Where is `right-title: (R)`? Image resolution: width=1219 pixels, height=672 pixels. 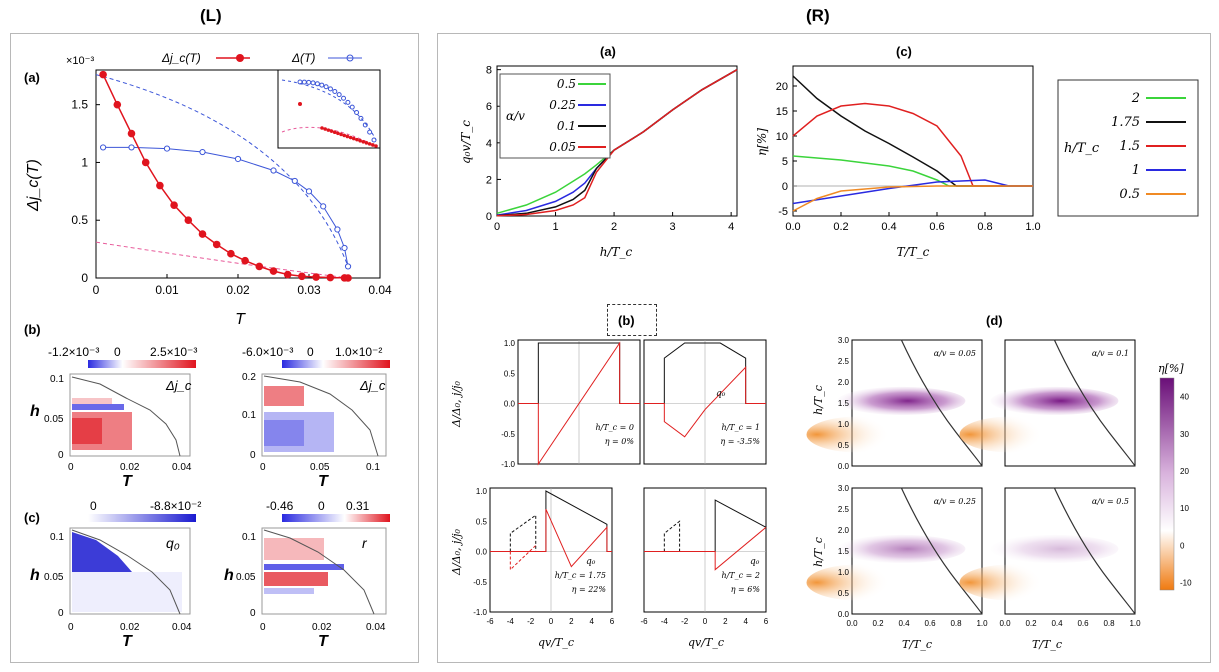 right-title: (R) is located at coordinates (818, 15).